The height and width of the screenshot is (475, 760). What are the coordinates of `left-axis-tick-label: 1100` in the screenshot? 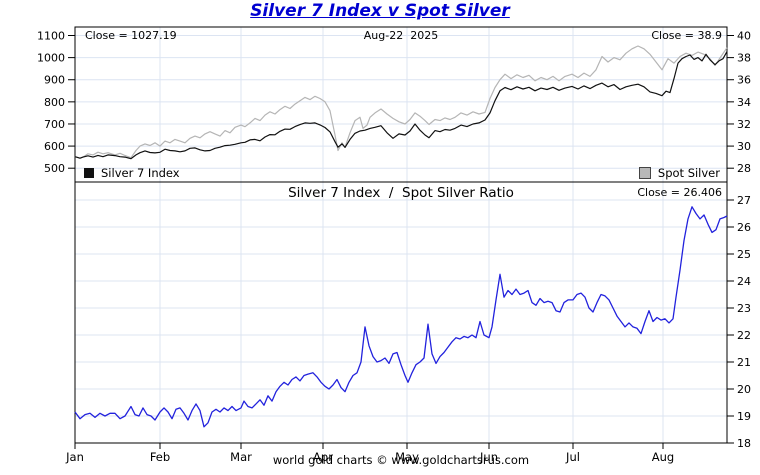 It's located at (51, 36).